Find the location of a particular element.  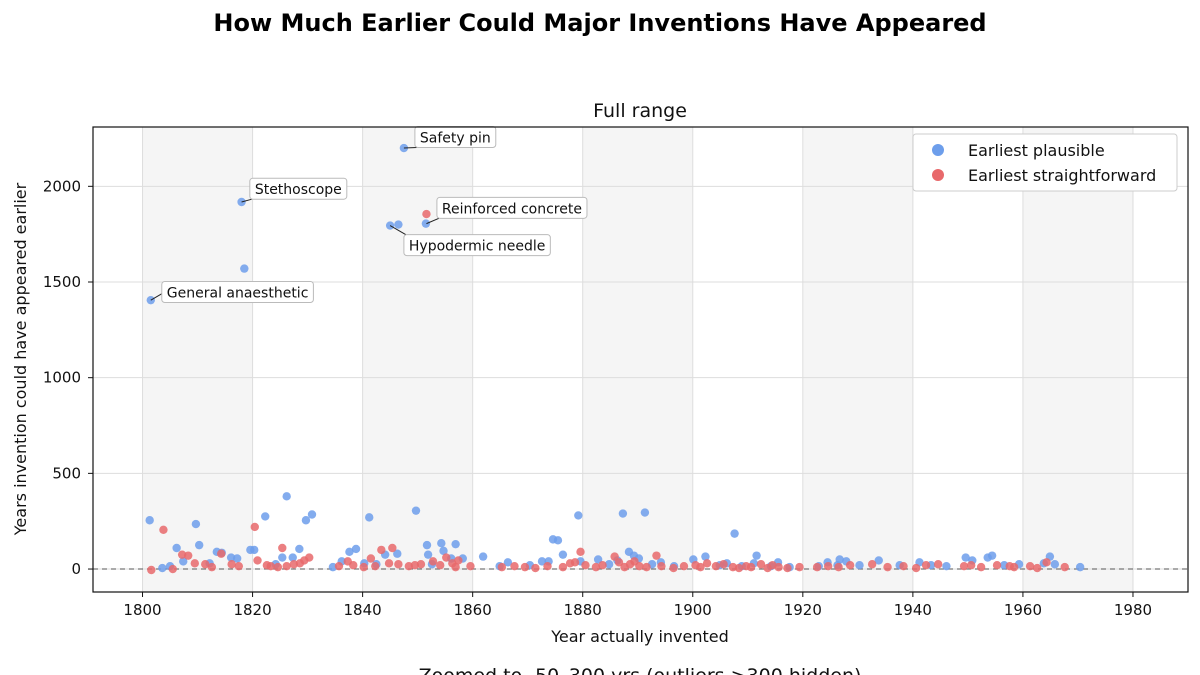

annotation: Hypodermic needle is located at coordinates (470, 241).